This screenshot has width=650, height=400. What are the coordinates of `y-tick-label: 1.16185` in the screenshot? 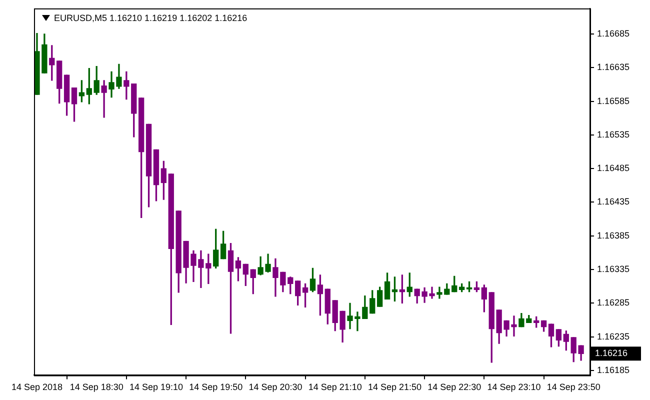 It's located at (613, 369).